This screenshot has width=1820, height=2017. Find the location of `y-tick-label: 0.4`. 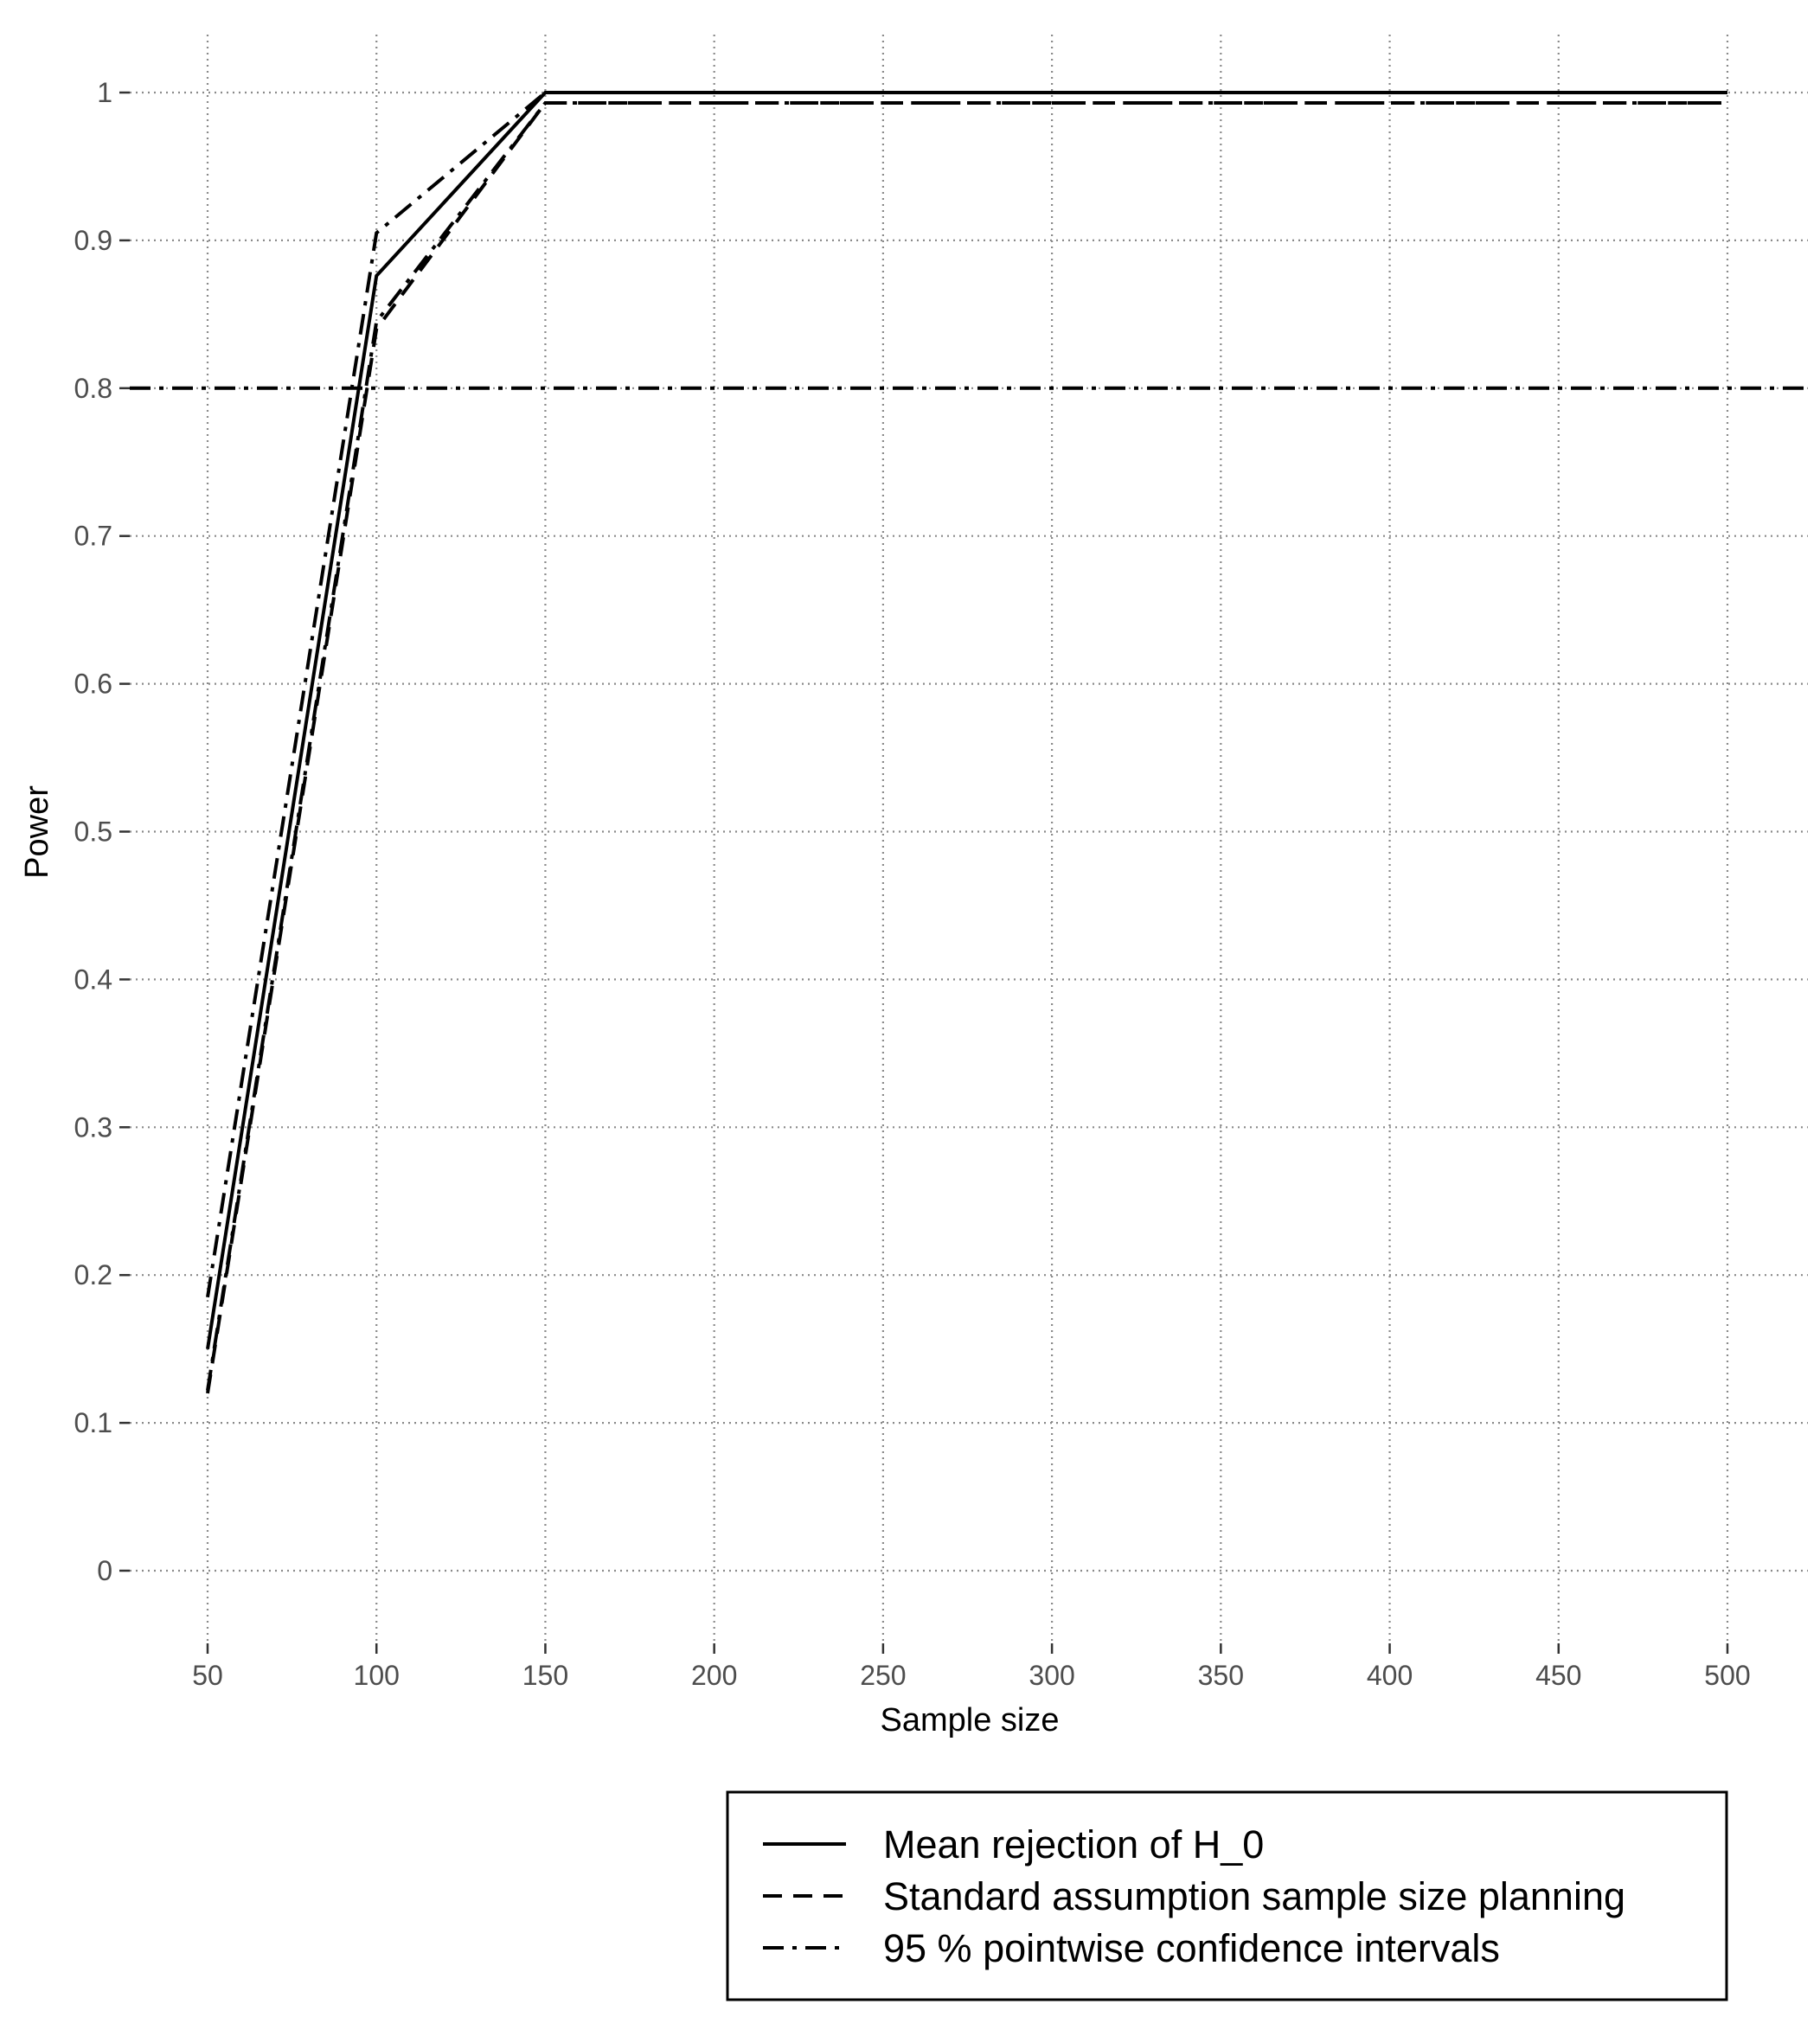

y-tick-label: 0.4 is located at coordinates (93, 979).